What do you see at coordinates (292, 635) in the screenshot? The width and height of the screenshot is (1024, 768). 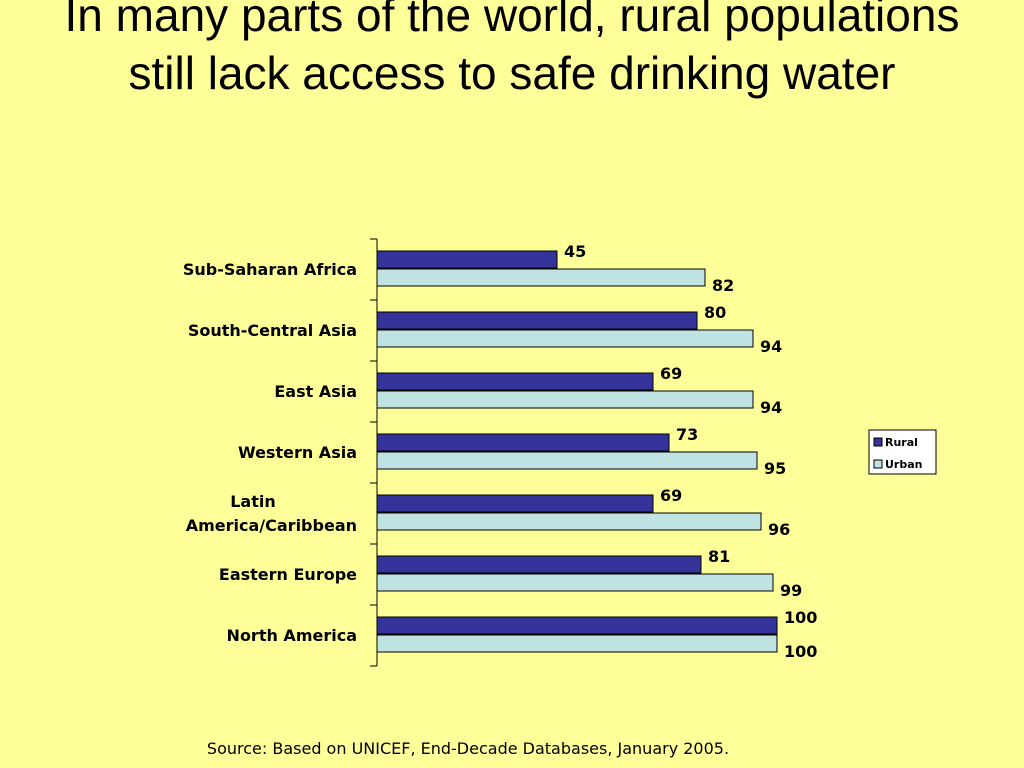 I see `category-label: North America` at bounding box center [292, 635].